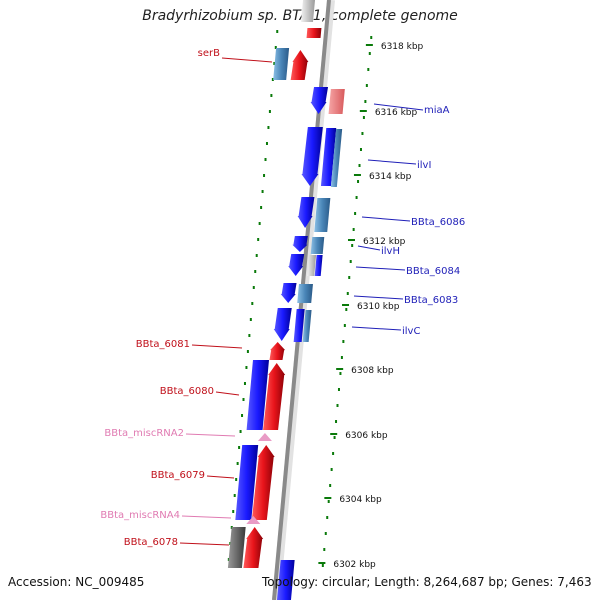 Image resolution: width=600 pixels, height=600 pixels. What do you see at coordinates (140, 515) in the screenshot?
I see `gene-label: BBta_miscRNA4` at bounding box center [140, 515].